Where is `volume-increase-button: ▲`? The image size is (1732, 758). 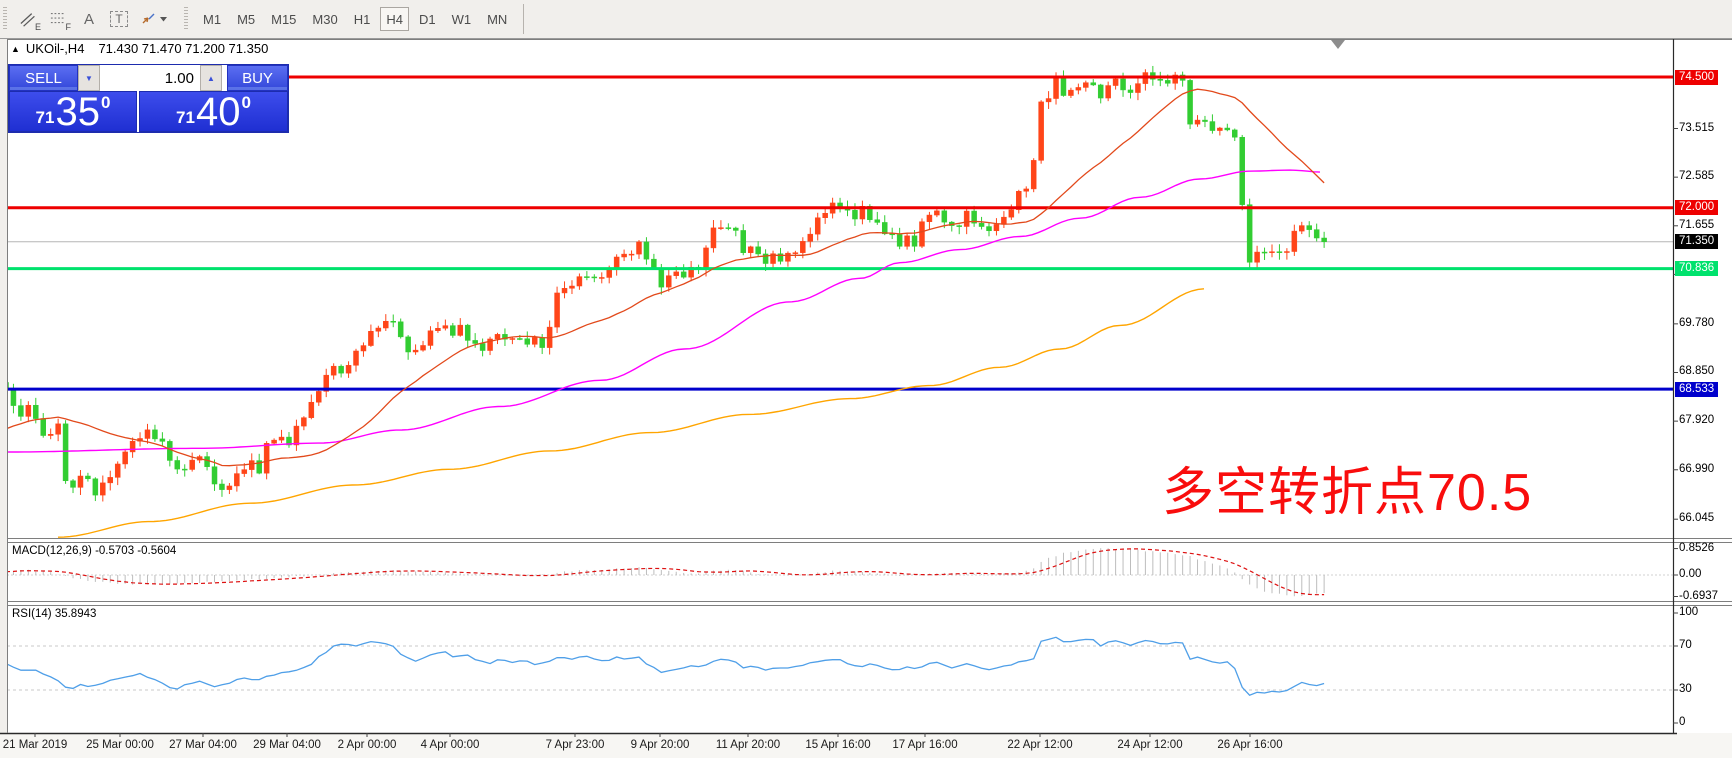
volume-increase-button: ▲ is located at coordinates (211, 78).